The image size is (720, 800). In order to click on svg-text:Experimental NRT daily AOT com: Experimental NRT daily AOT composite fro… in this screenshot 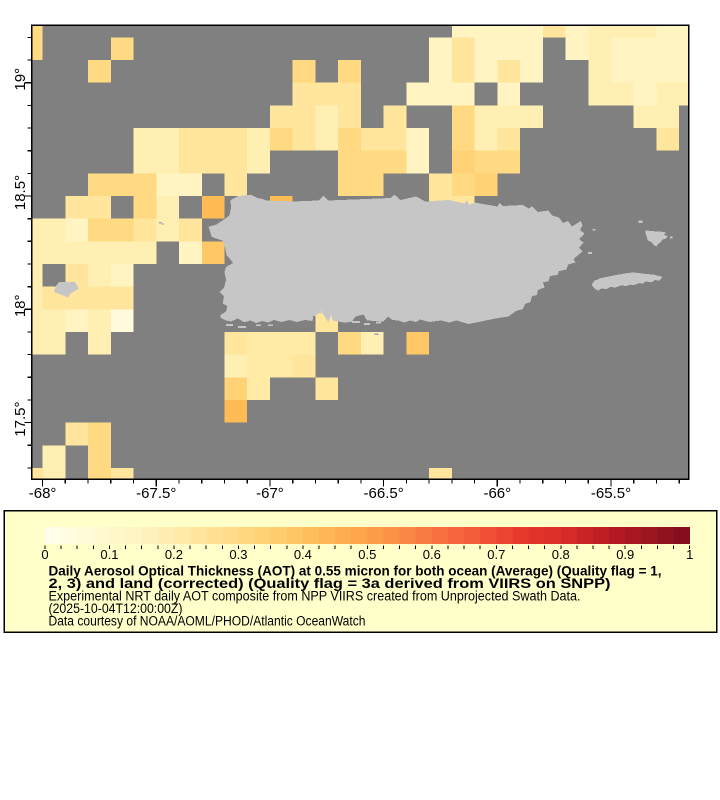, I will do `click(315, 596)`.